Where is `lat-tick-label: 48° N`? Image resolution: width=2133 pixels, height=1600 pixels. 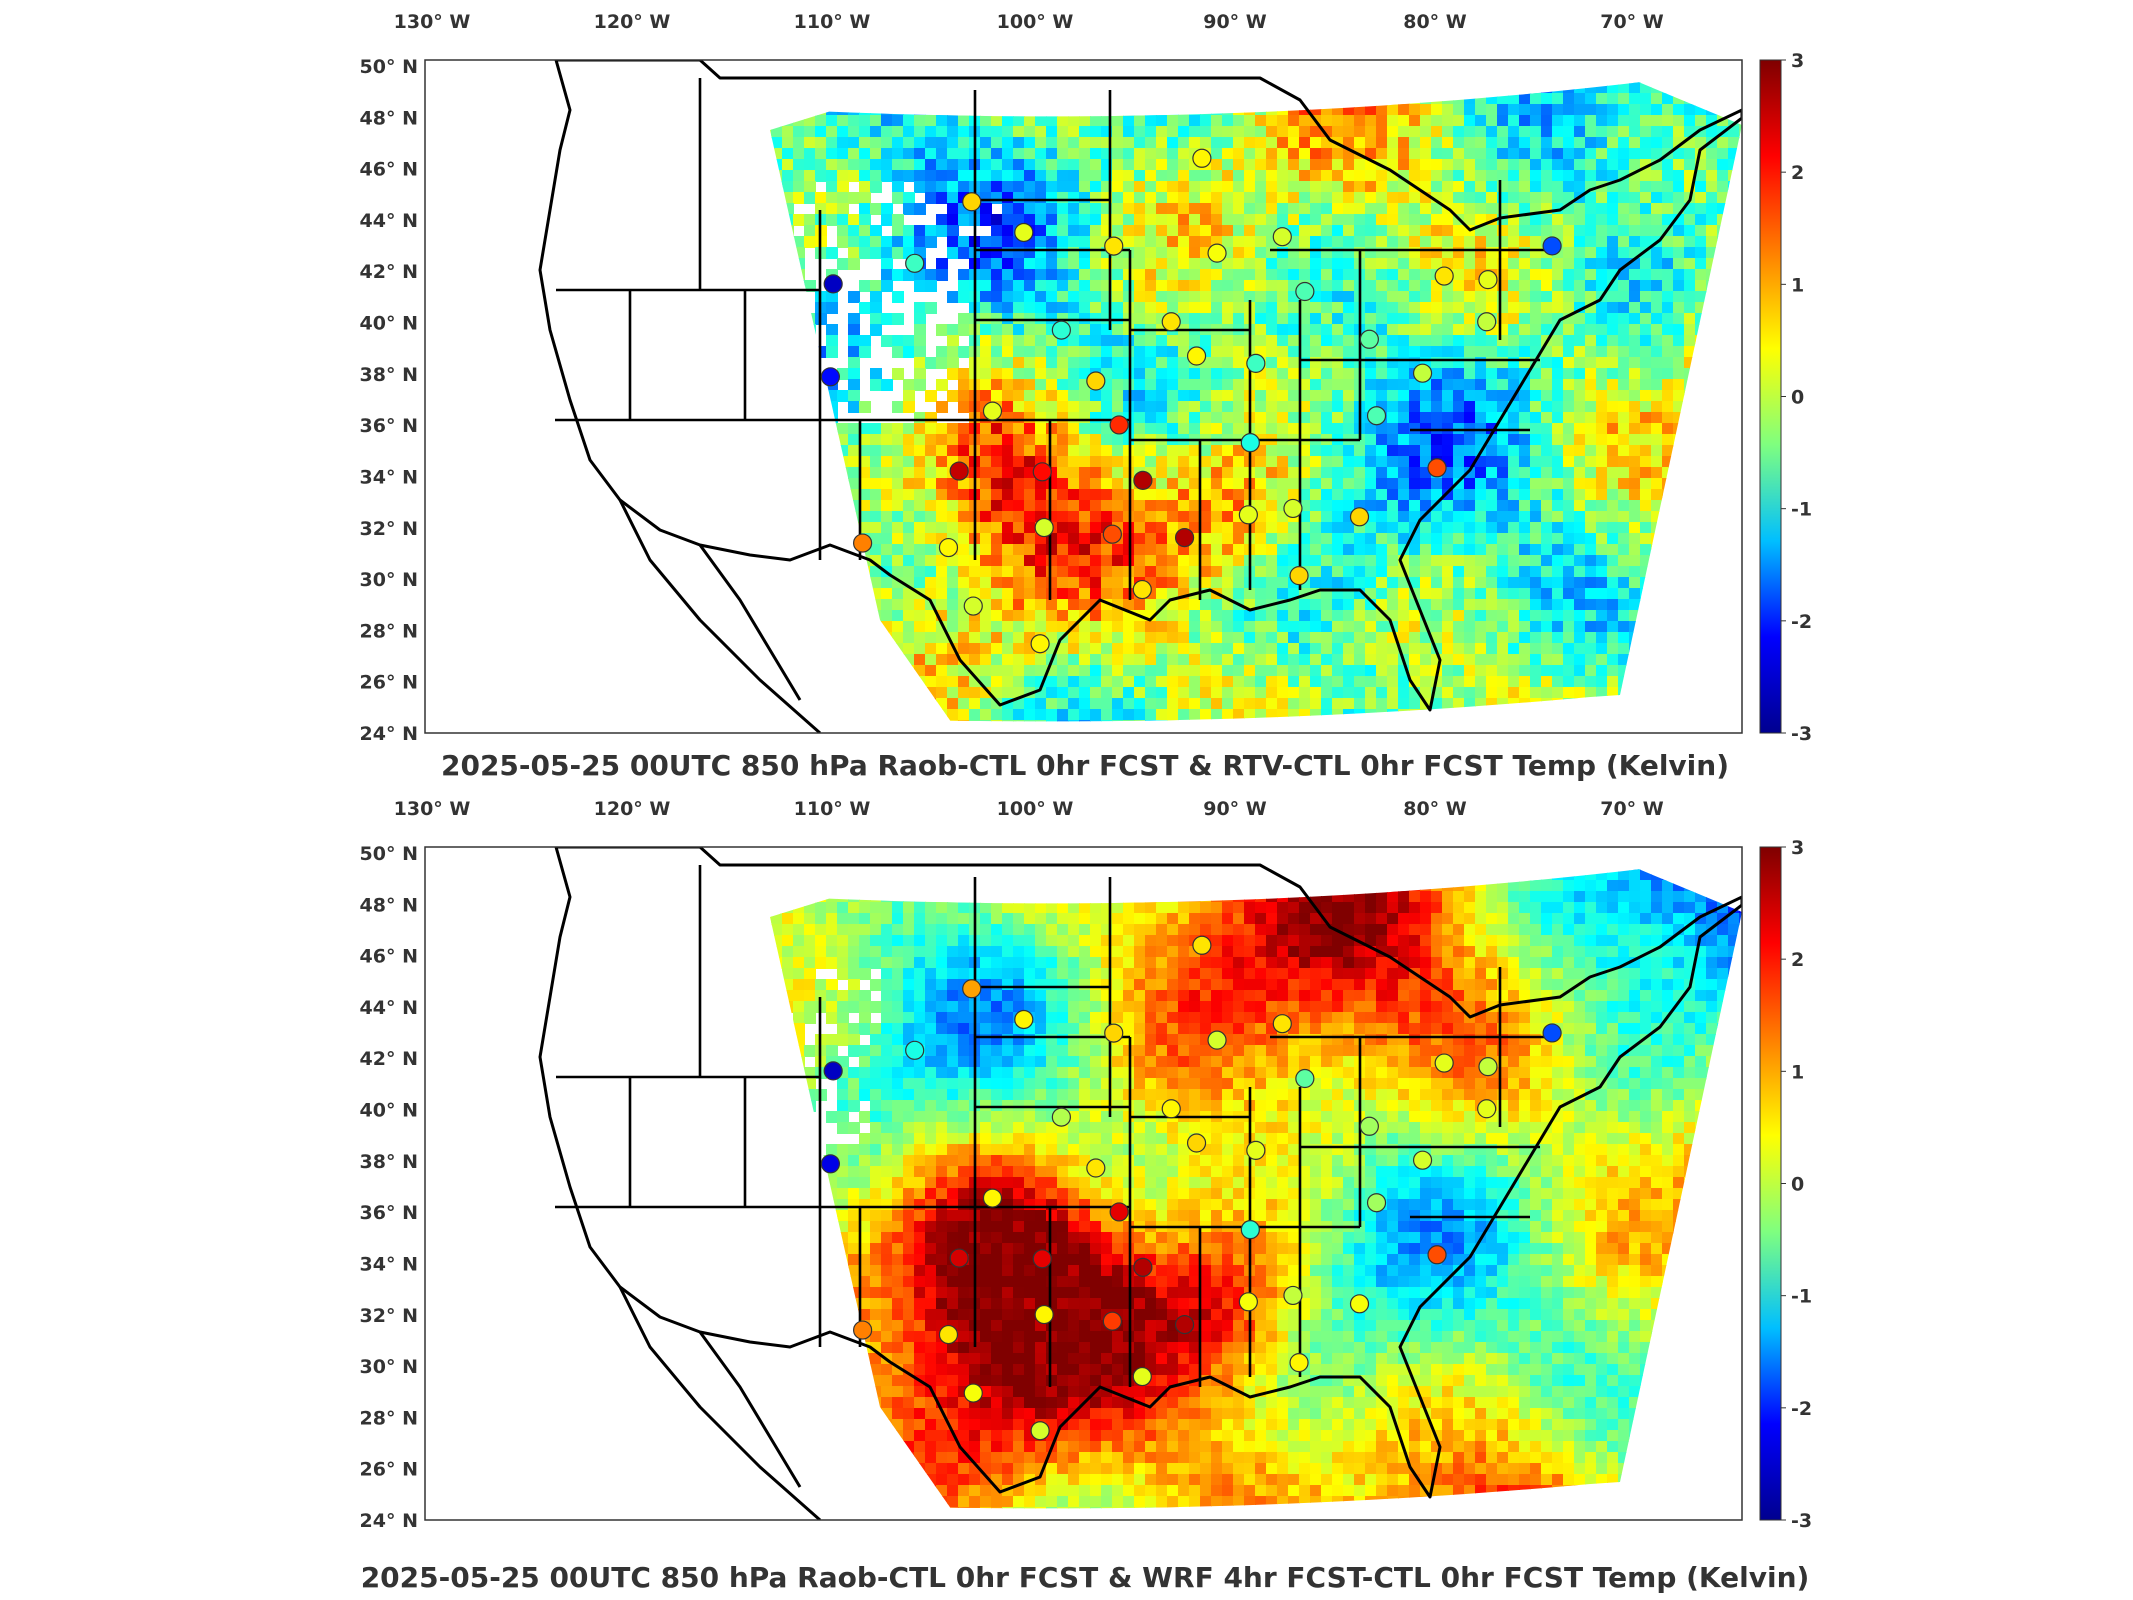 lat-tick-label: 48° N is located at coordinates (389, 905).